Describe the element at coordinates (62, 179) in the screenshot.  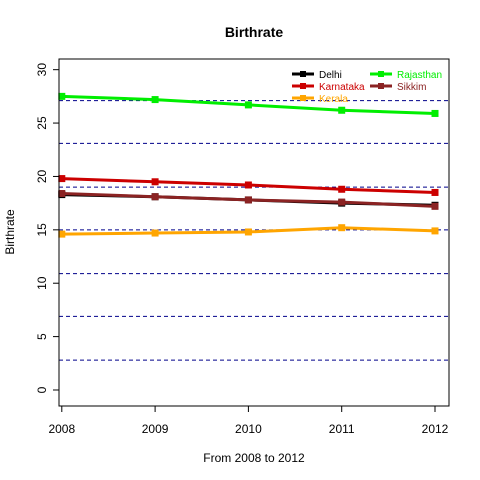
I see `point-karnataka-2008` at that location.